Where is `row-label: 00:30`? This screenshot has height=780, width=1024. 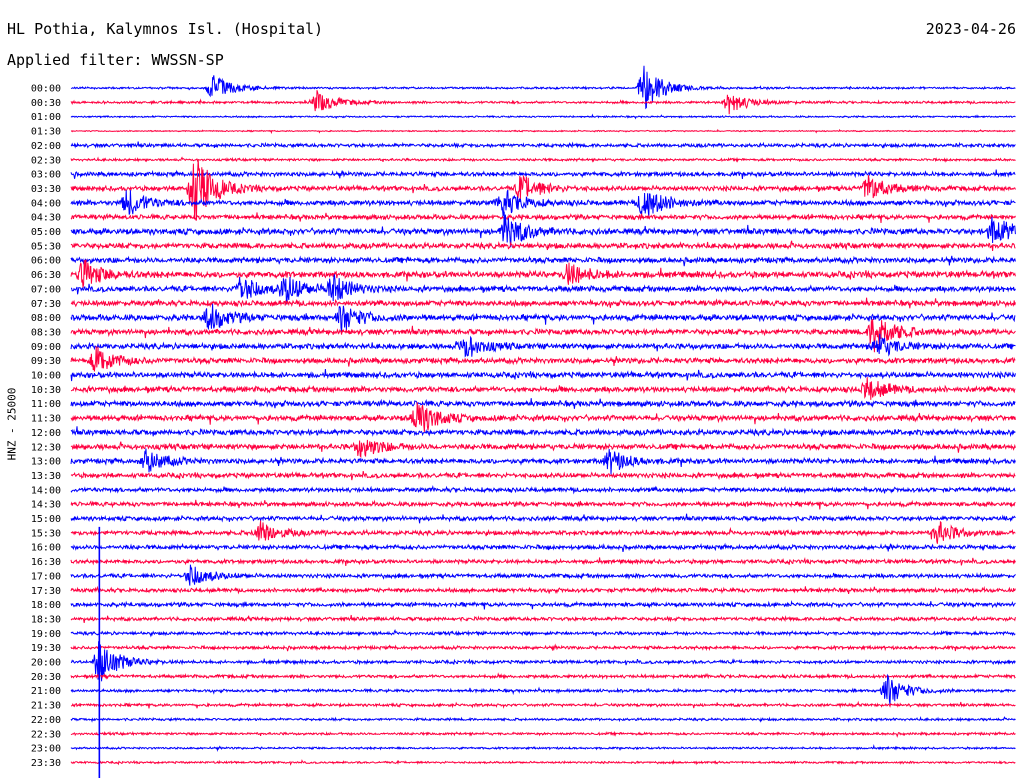
row-label: 00:30 is located at coordinates (46, 103).